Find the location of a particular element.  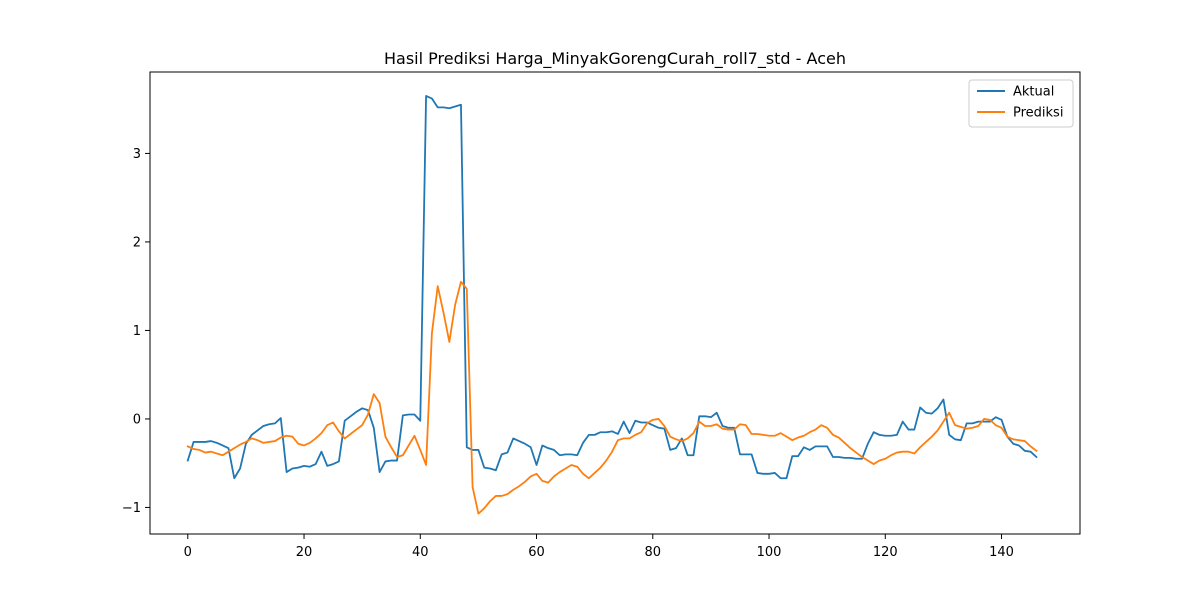

x-tick-label: 60 is located at coordinates (536, 552).